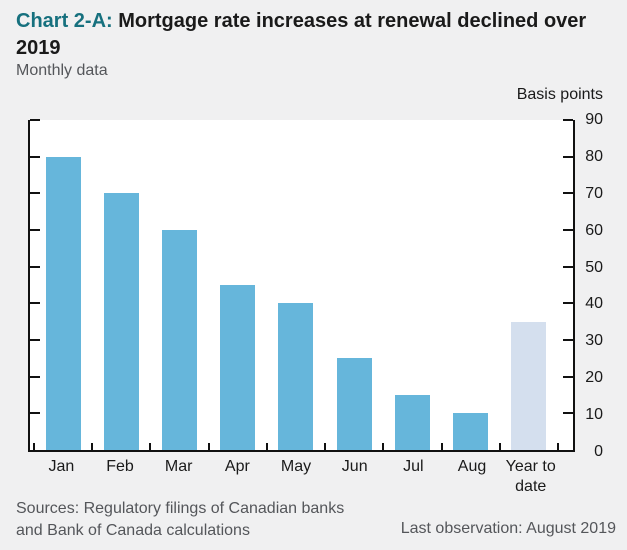 This screenshot has width=627, height=550. I want to click on y-tick-label: 50, so click(594, 267).